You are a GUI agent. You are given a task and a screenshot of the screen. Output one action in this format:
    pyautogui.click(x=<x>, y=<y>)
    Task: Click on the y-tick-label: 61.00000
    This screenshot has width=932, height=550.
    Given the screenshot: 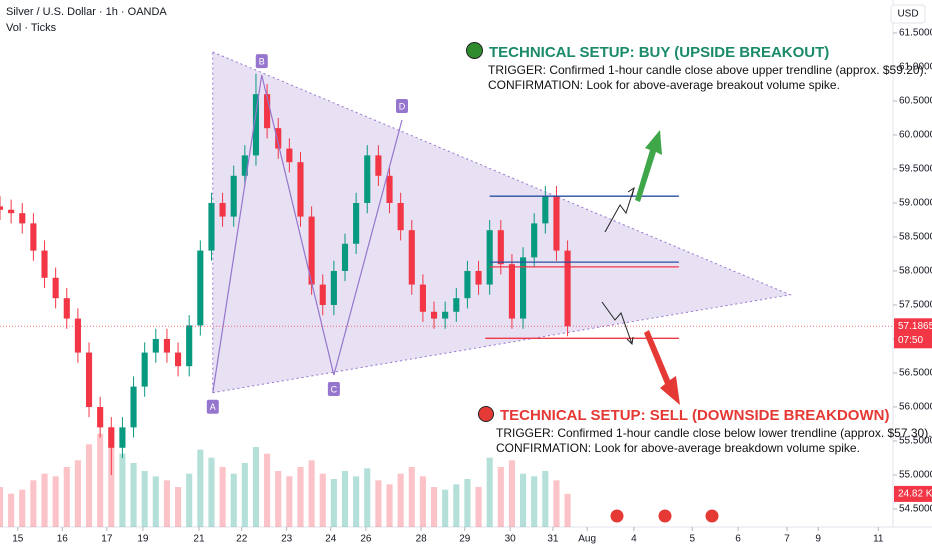 What is the action you would take?
    pyautogui.click(x=915, y=67)
    